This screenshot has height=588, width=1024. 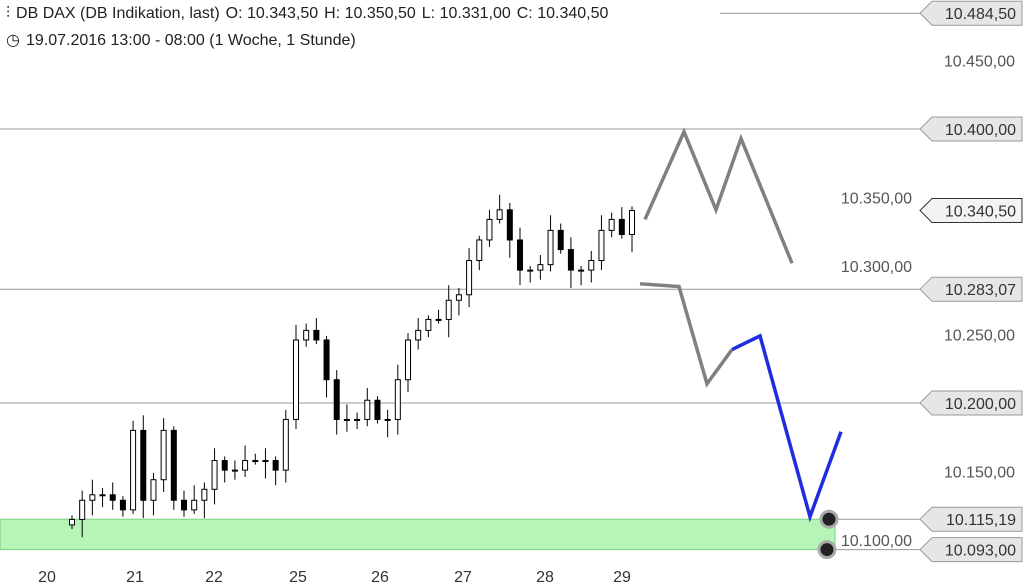 I want to click on price-tag-label: 10.400,00, so click(x=980, y=130).